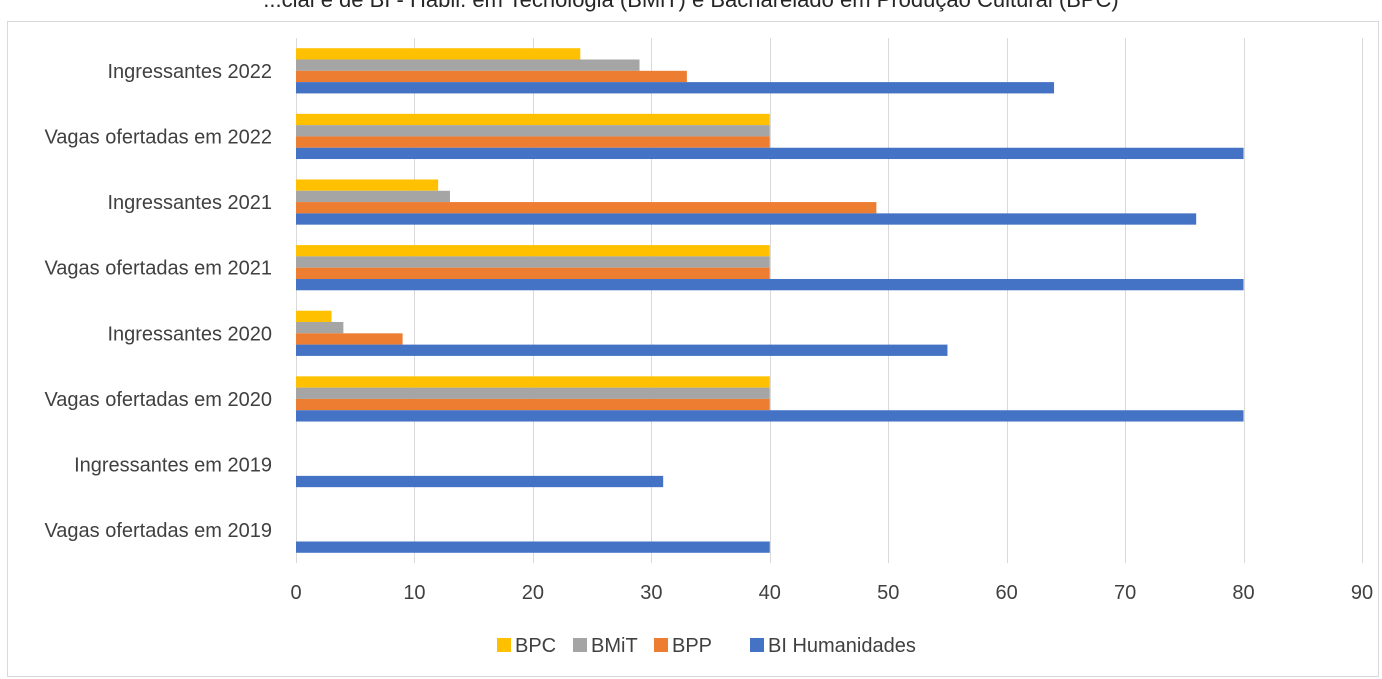 The image size is (1382, 679). I want to click on x-tick-label-50: 50, so click(888, 593).